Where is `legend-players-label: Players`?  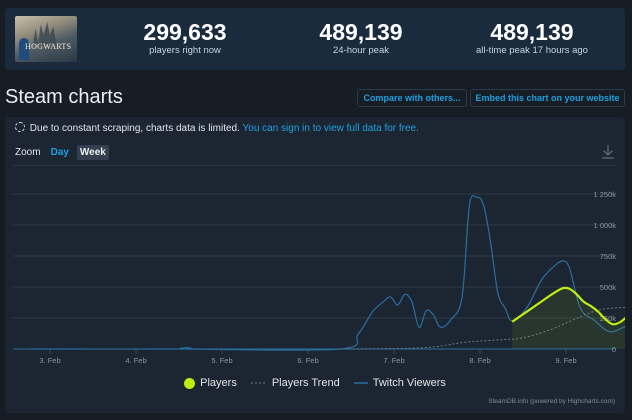 legend-players-label: Players is located at coordinates (218, 383).